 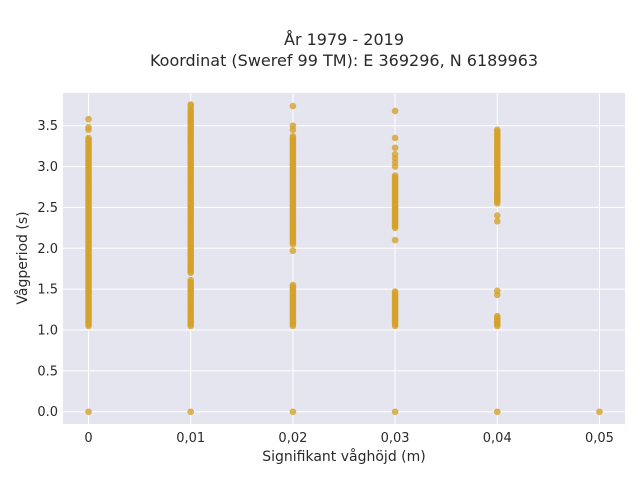 I want to click on y-tick-label: 3.0, so click(x=47, y=167).